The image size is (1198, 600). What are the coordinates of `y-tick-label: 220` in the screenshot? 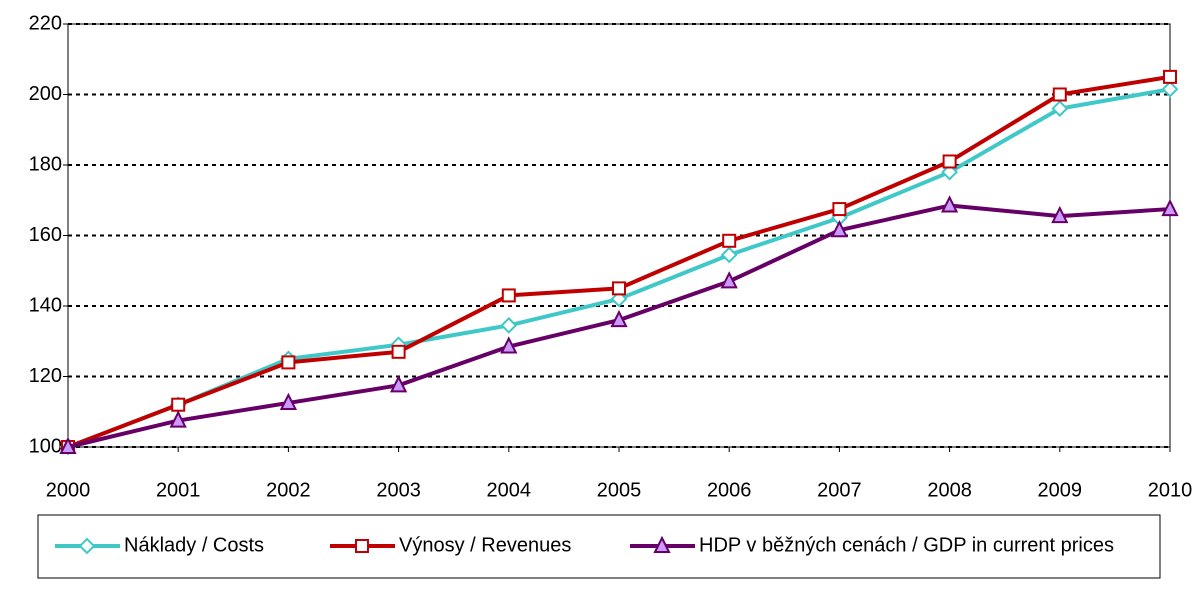 It's located at (45, 23).